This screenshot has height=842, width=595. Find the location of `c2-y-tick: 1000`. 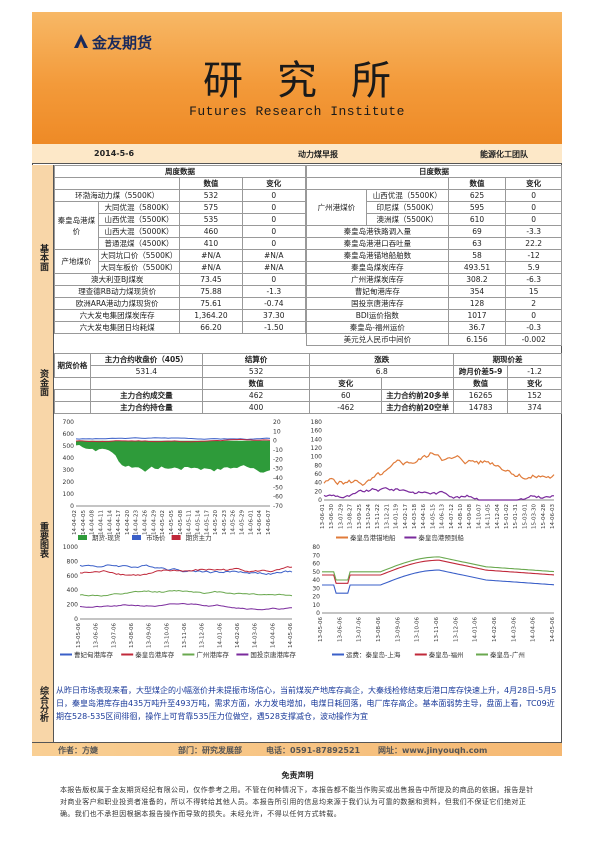

c2-y-tick: 1000 is located at coordinates (70, 547).